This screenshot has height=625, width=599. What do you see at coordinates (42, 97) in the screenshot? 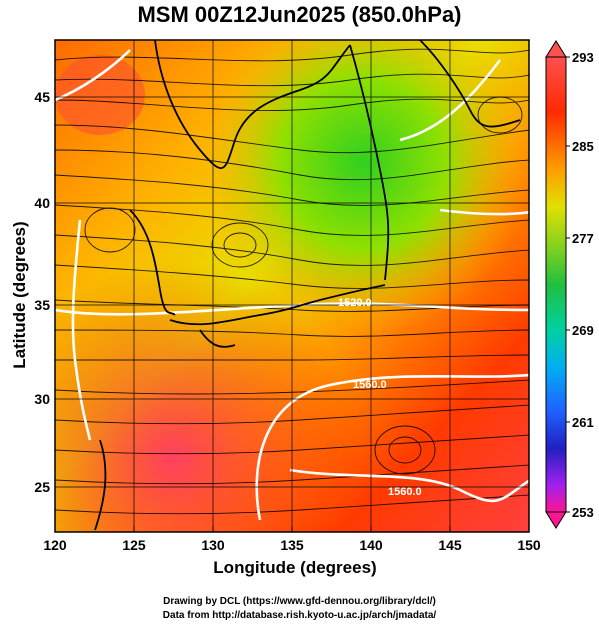
I see `y-tick-label: 45` at bounding box center [42, 97].